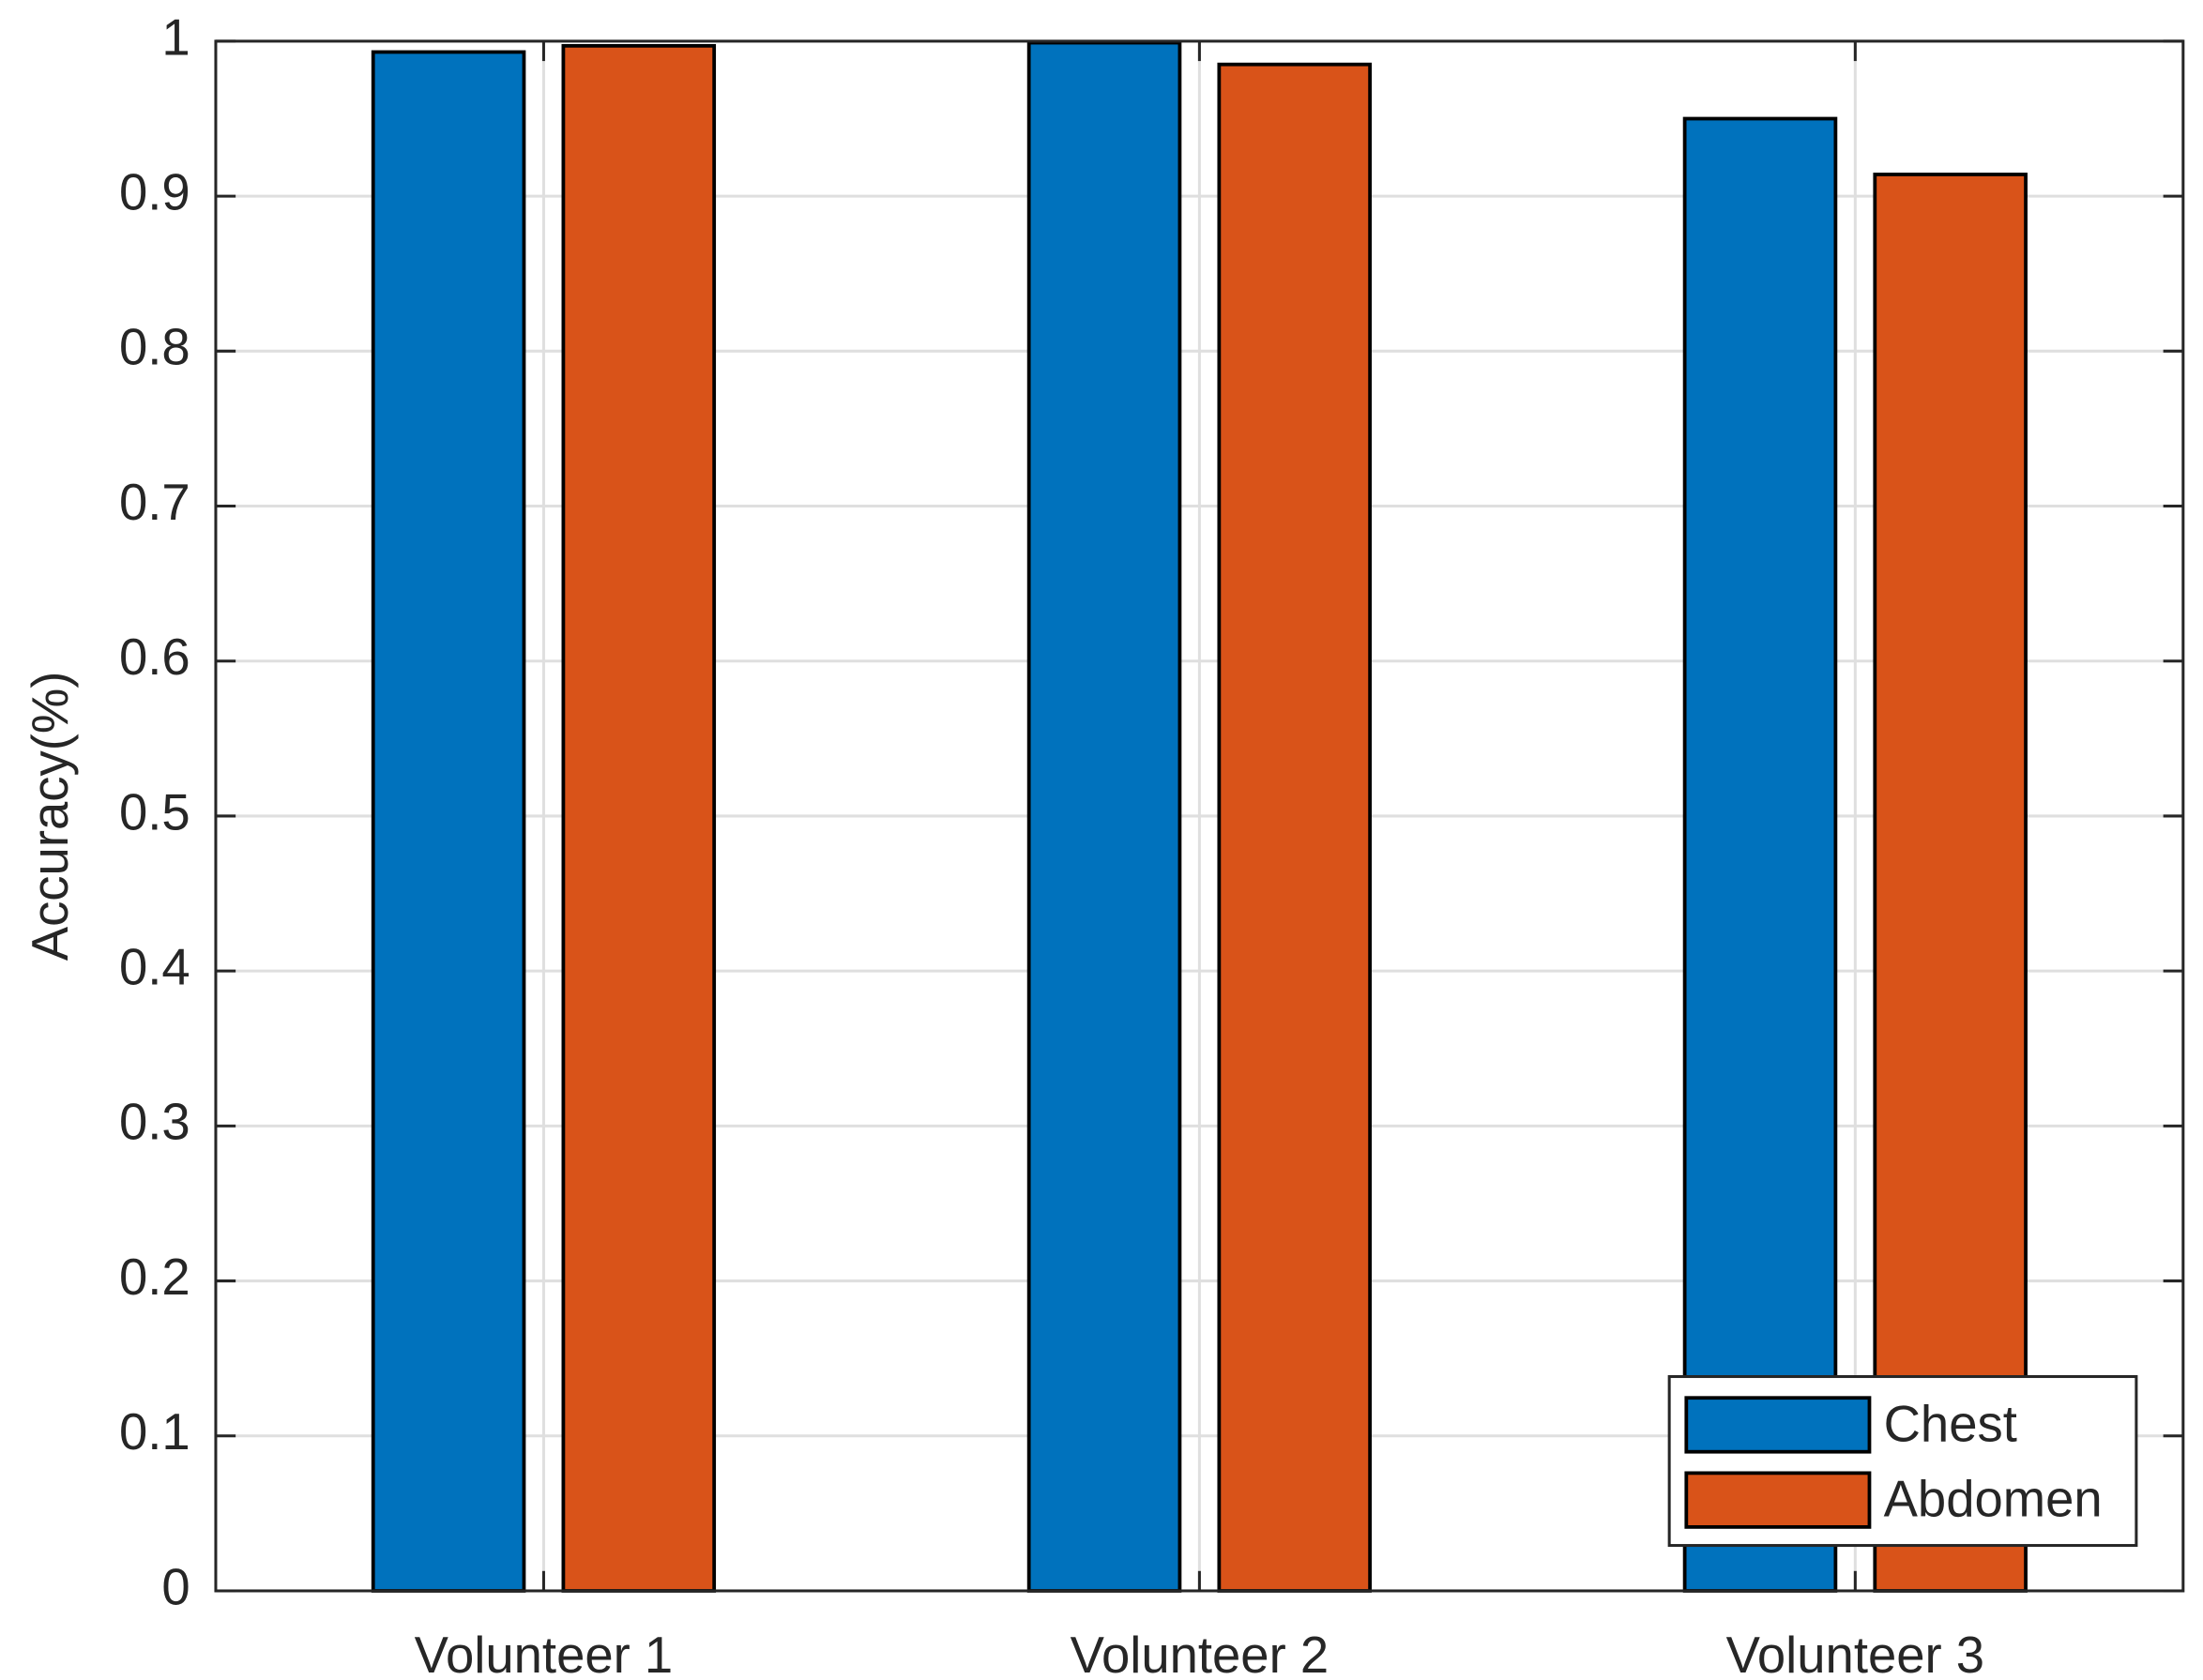 This screenshot has height=1680, width=2203. Describe the element at coordinates (154, 191) in the screenshot. I see `y-tick-label: 0.9` at that location.